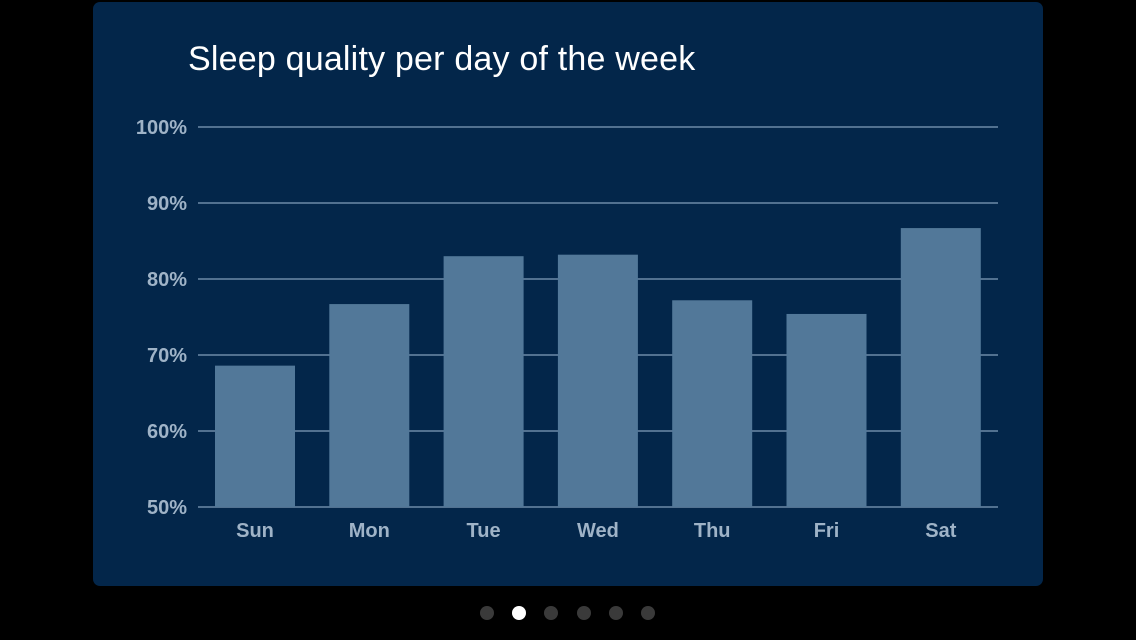  What do you see at coordinates (167, 432) in the screenshot?
I see `y-tick-label: 60%` at bounding box center [167, 432].